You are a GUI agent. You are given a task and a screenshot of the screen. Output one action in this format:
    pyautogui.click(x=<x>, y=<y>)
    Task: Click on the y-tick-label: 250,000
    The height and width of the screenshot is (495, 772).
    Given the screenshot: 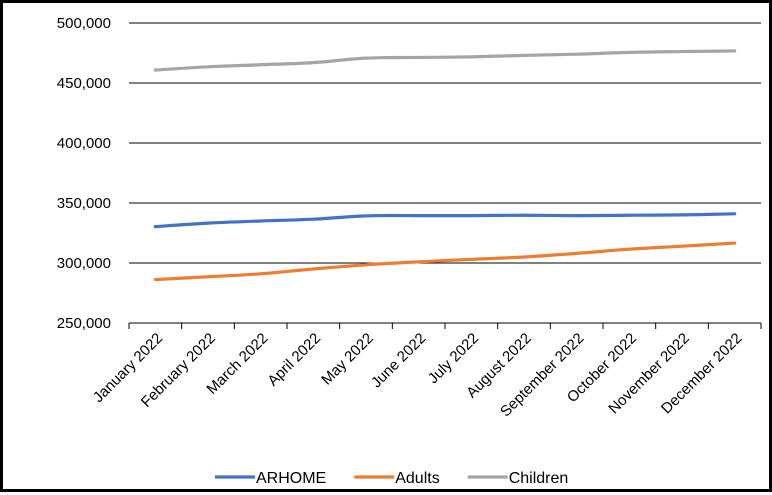 What is the action you would take?
    pyautogui.click(x=84, y=323)
    